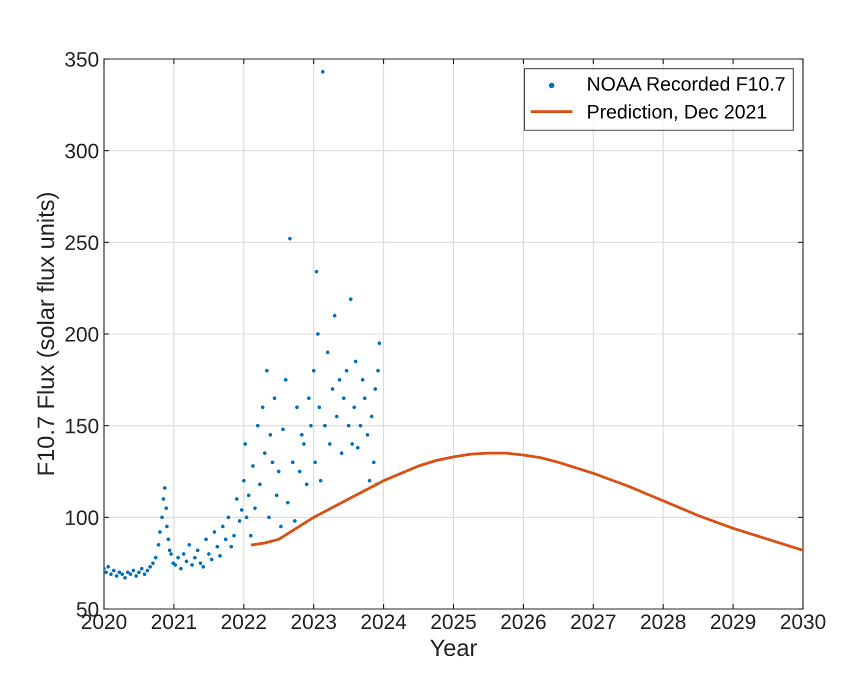 Image resolution: width=863 pixels, height=681 pixels. What do you see at coordinates (244, 622) in the screenshot?
I see `x-tick-label: 2022` at bounding box center [244, 622].